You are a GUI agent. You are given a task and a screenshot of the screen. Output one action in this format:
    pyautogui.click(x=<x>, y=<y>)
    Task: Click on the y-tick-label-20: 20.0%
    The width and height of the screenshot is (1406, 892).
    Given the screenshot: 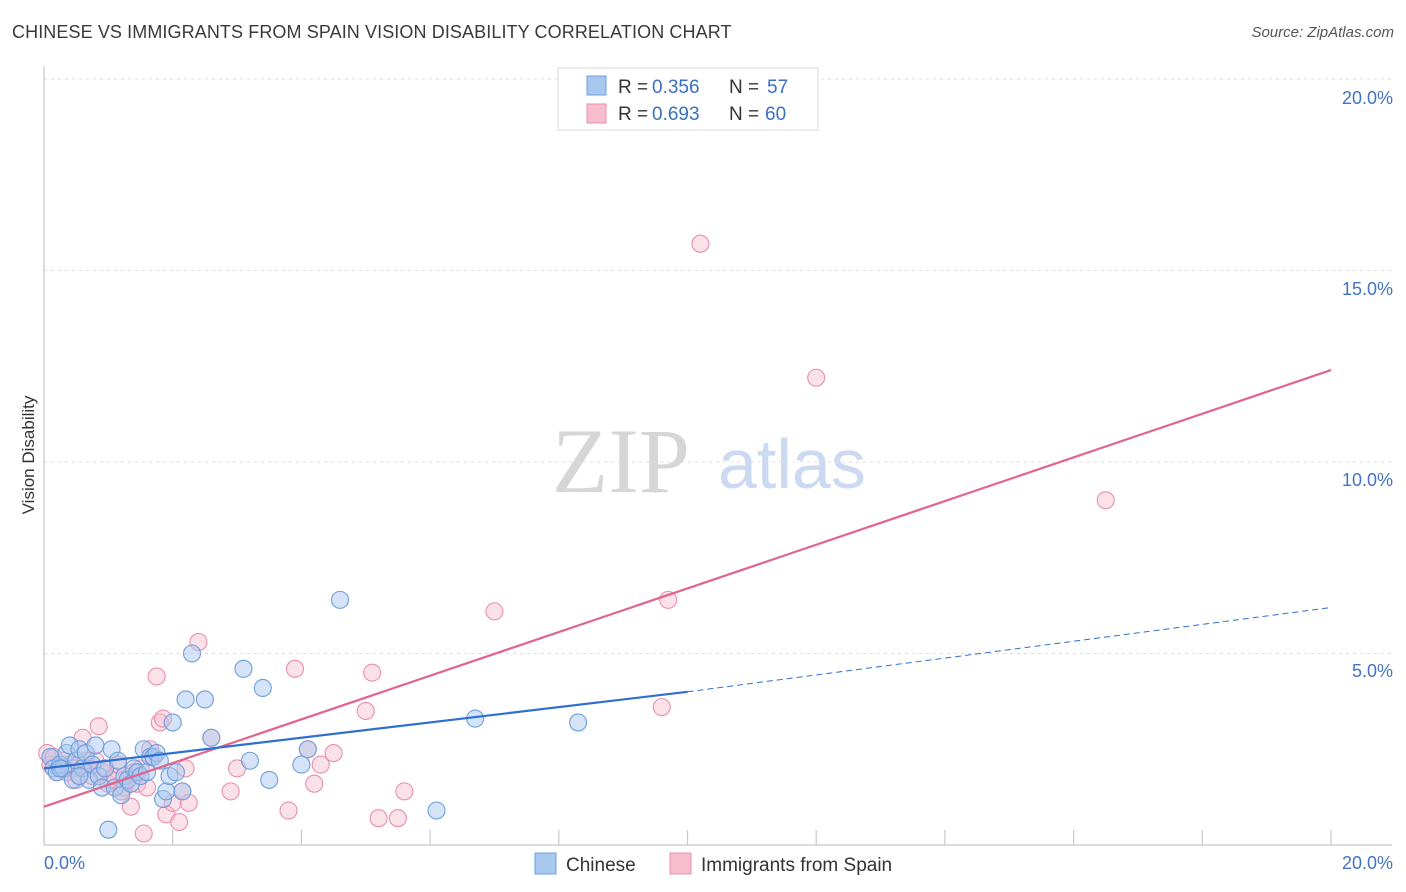 What is the action you would take?
    pyautogui.click(x=1367, y=98)
    